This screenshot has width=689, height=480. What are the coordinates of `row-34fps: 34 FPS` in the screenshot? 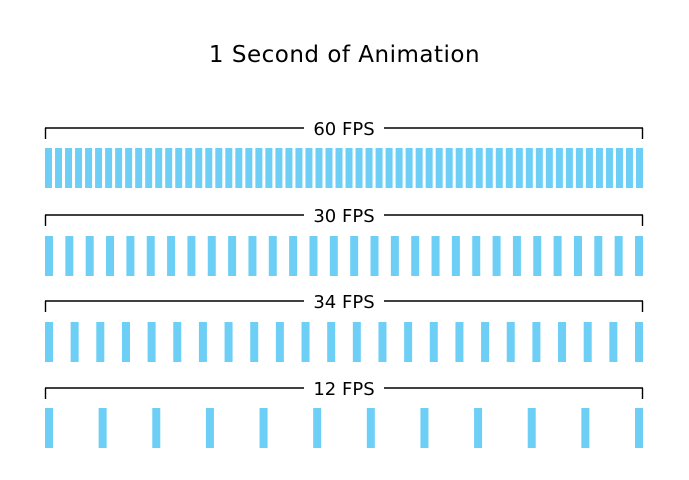 It's located at (344, 327).